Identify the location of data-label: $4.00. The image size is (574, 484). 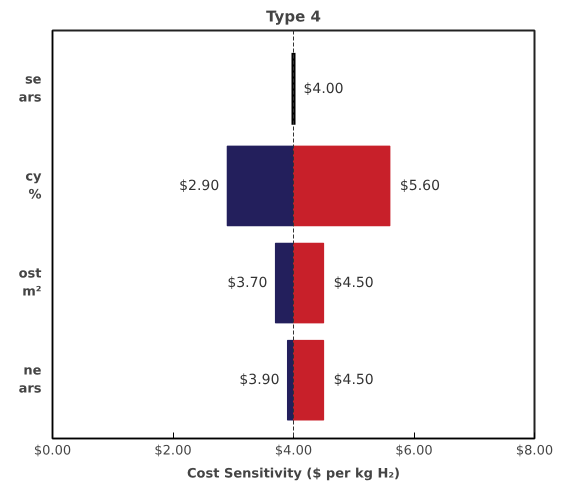
(324, 88).